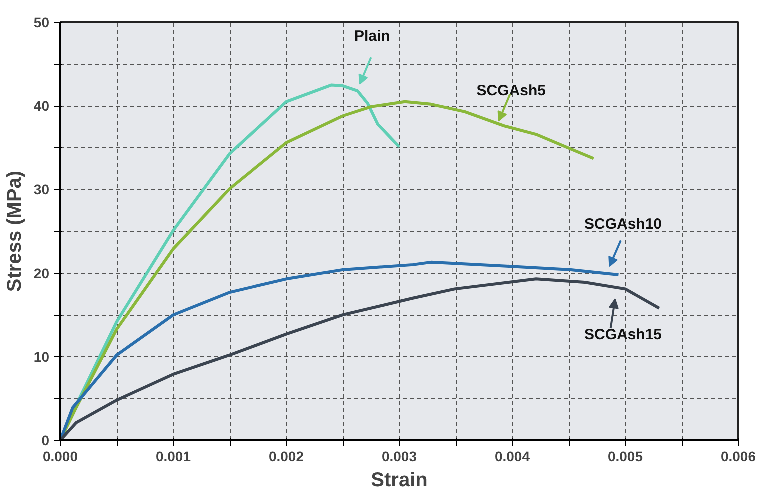 The width and height of the screenshot is (768, 494). What do you see at coordinates (46, 440) in the screenshot?
I see `y-tick-label: 0` at bounding box center [46, 440].